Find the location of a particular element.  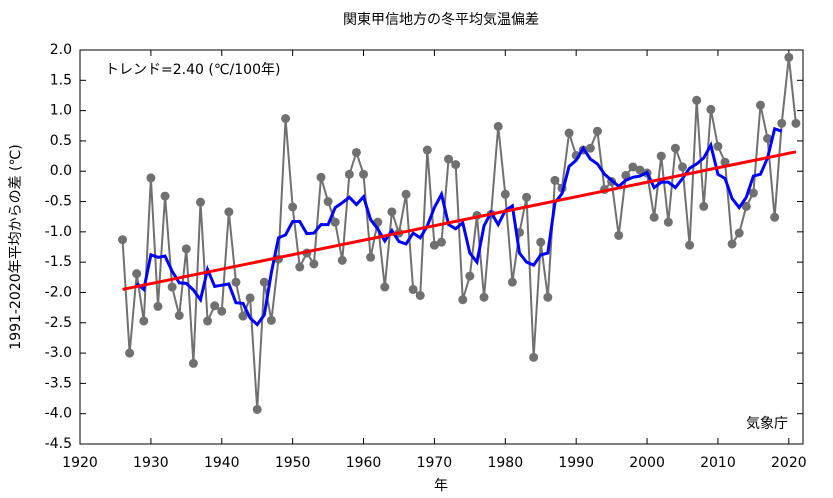

x-tick-label: 1930 is located at coordinates (151, 463).